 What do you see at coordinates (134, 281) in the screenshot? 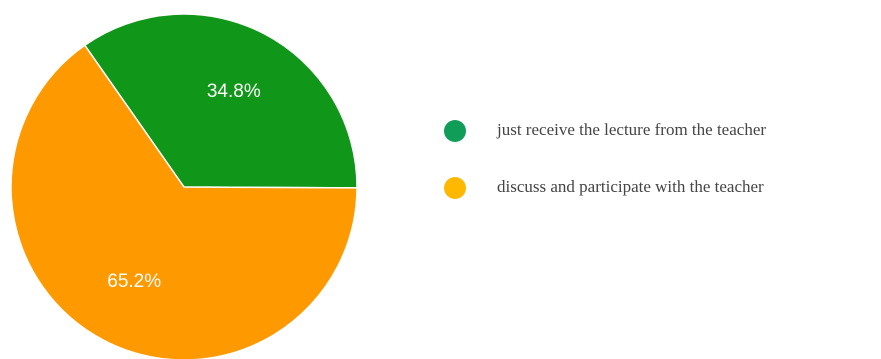
I see `slice-label-2: 65.2%` at bounding box center [134, 281].